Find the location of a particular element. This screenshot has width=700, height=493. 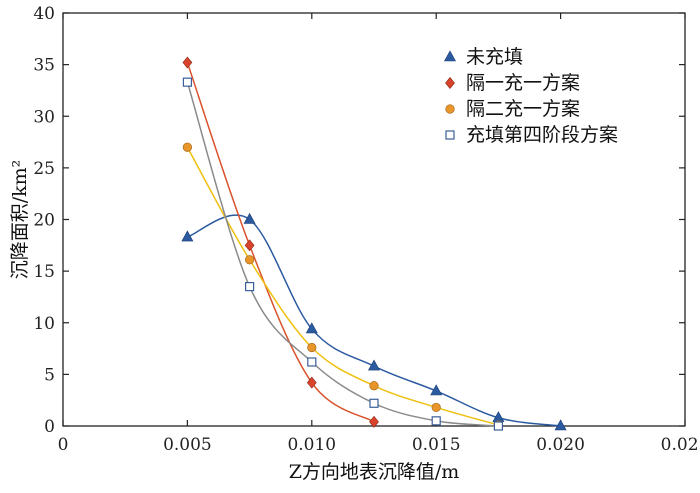

x-axis-title: Z方向地表沉降值/m is located at coordinates (374, 472).